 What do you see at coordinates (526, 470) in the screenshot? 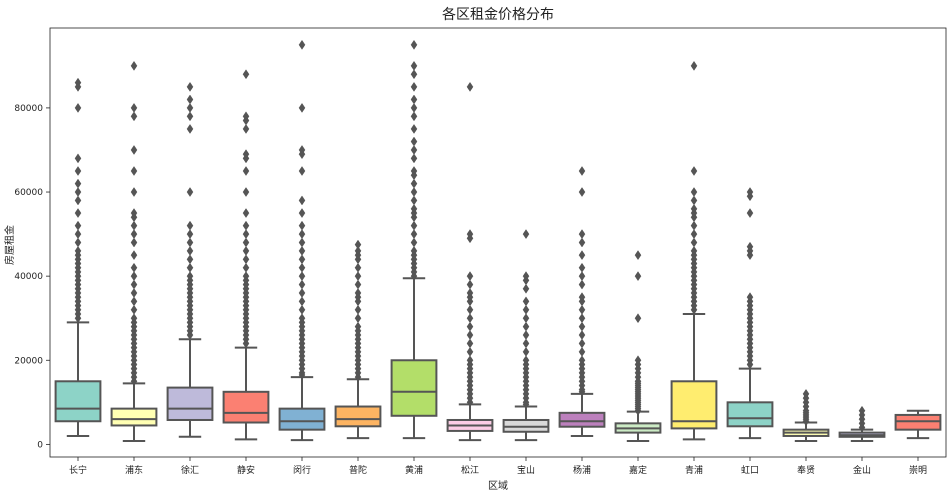
I see `x-tick-label: 宝山` at bounding box center [526, 470].